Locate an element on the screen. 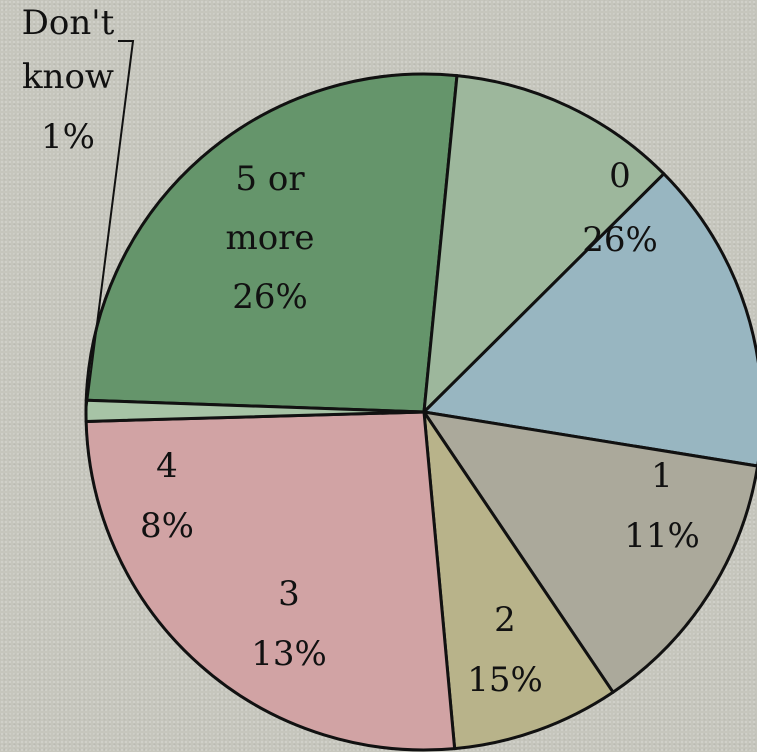 The width and height of the screenshot is (757, 752). pie-slice-don-t-know is located at coordinates (255, 410).